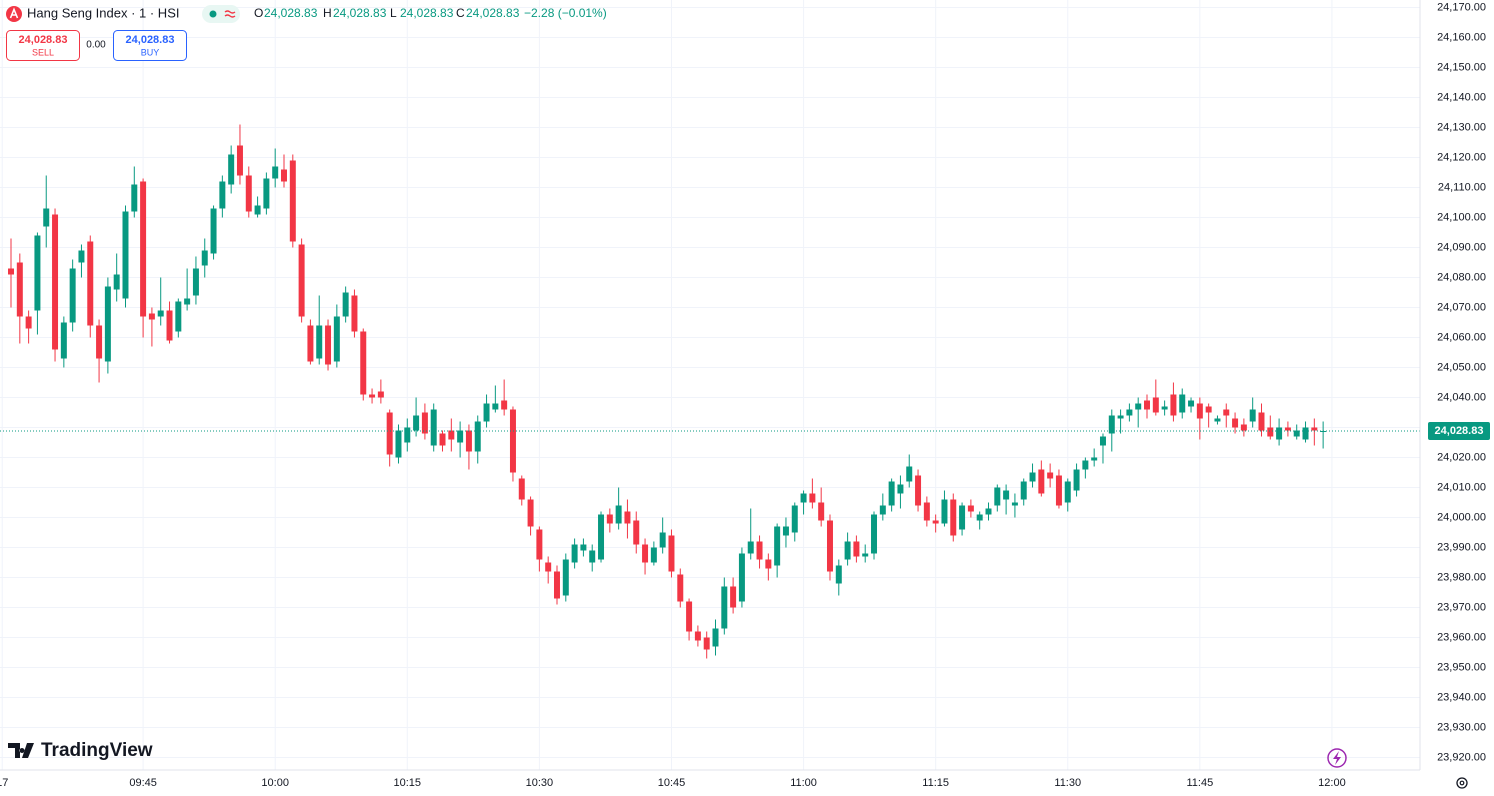 This screenshot has width=1494, height=796. What do you see at coordinates (221, 14) in the screenshot?
I see `status-pill` at bounding box center [221, 14].